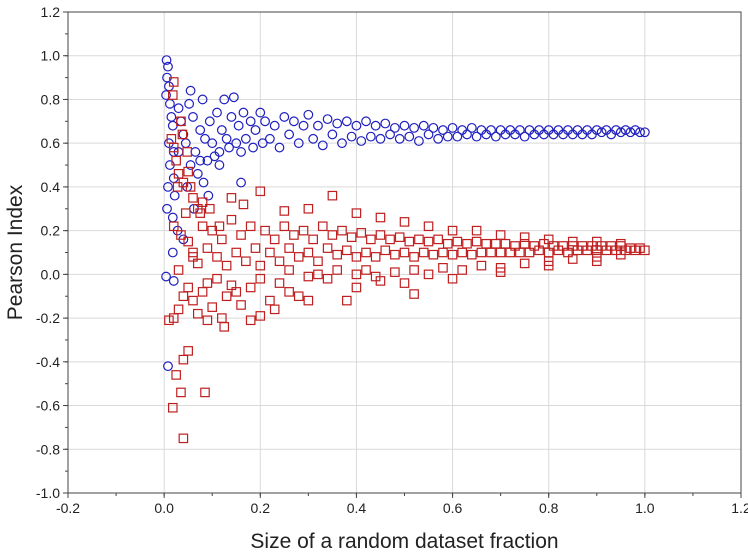 The width and height of the screenshot is (748, 554). What do you see at coordinates (549, 508) in the screenshot?
I see `x-tick-label: 0.8` at bounding box center [549, 508].